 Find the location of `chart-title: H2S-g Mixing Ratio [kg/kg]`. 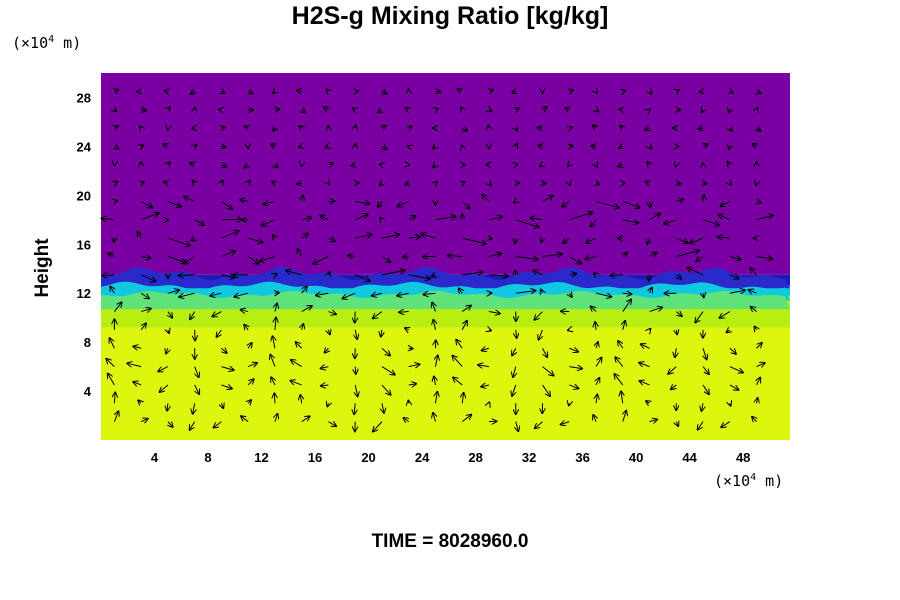

chart-title: H2S-g Mixing Ratio [kg/kg] is located at coordinates (450, 16).